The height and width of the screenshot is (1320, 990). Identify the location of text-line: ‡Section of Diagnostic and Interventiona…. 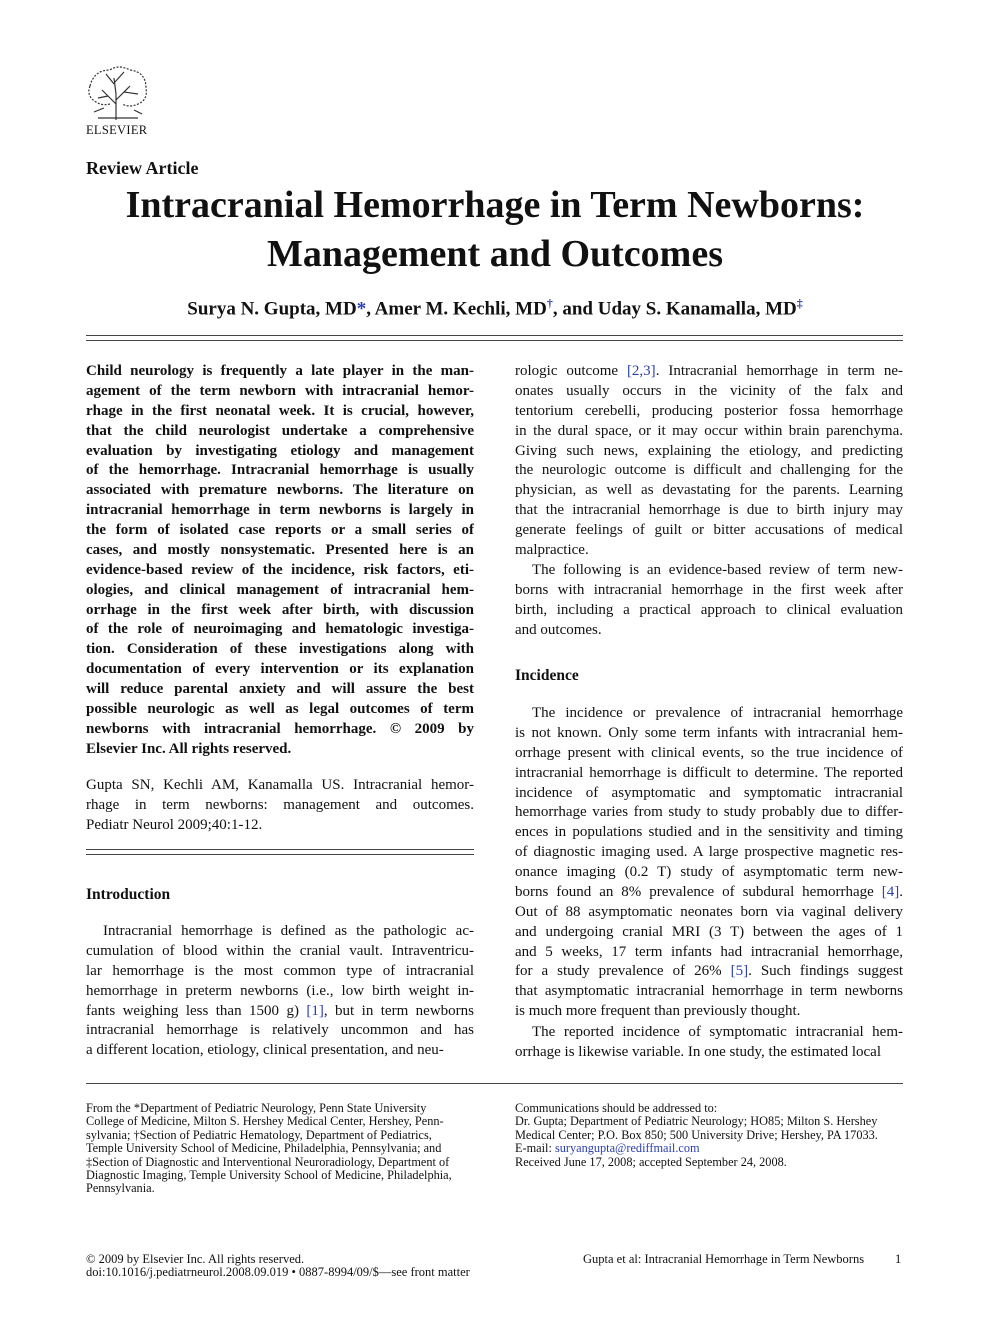
(268, 1161).